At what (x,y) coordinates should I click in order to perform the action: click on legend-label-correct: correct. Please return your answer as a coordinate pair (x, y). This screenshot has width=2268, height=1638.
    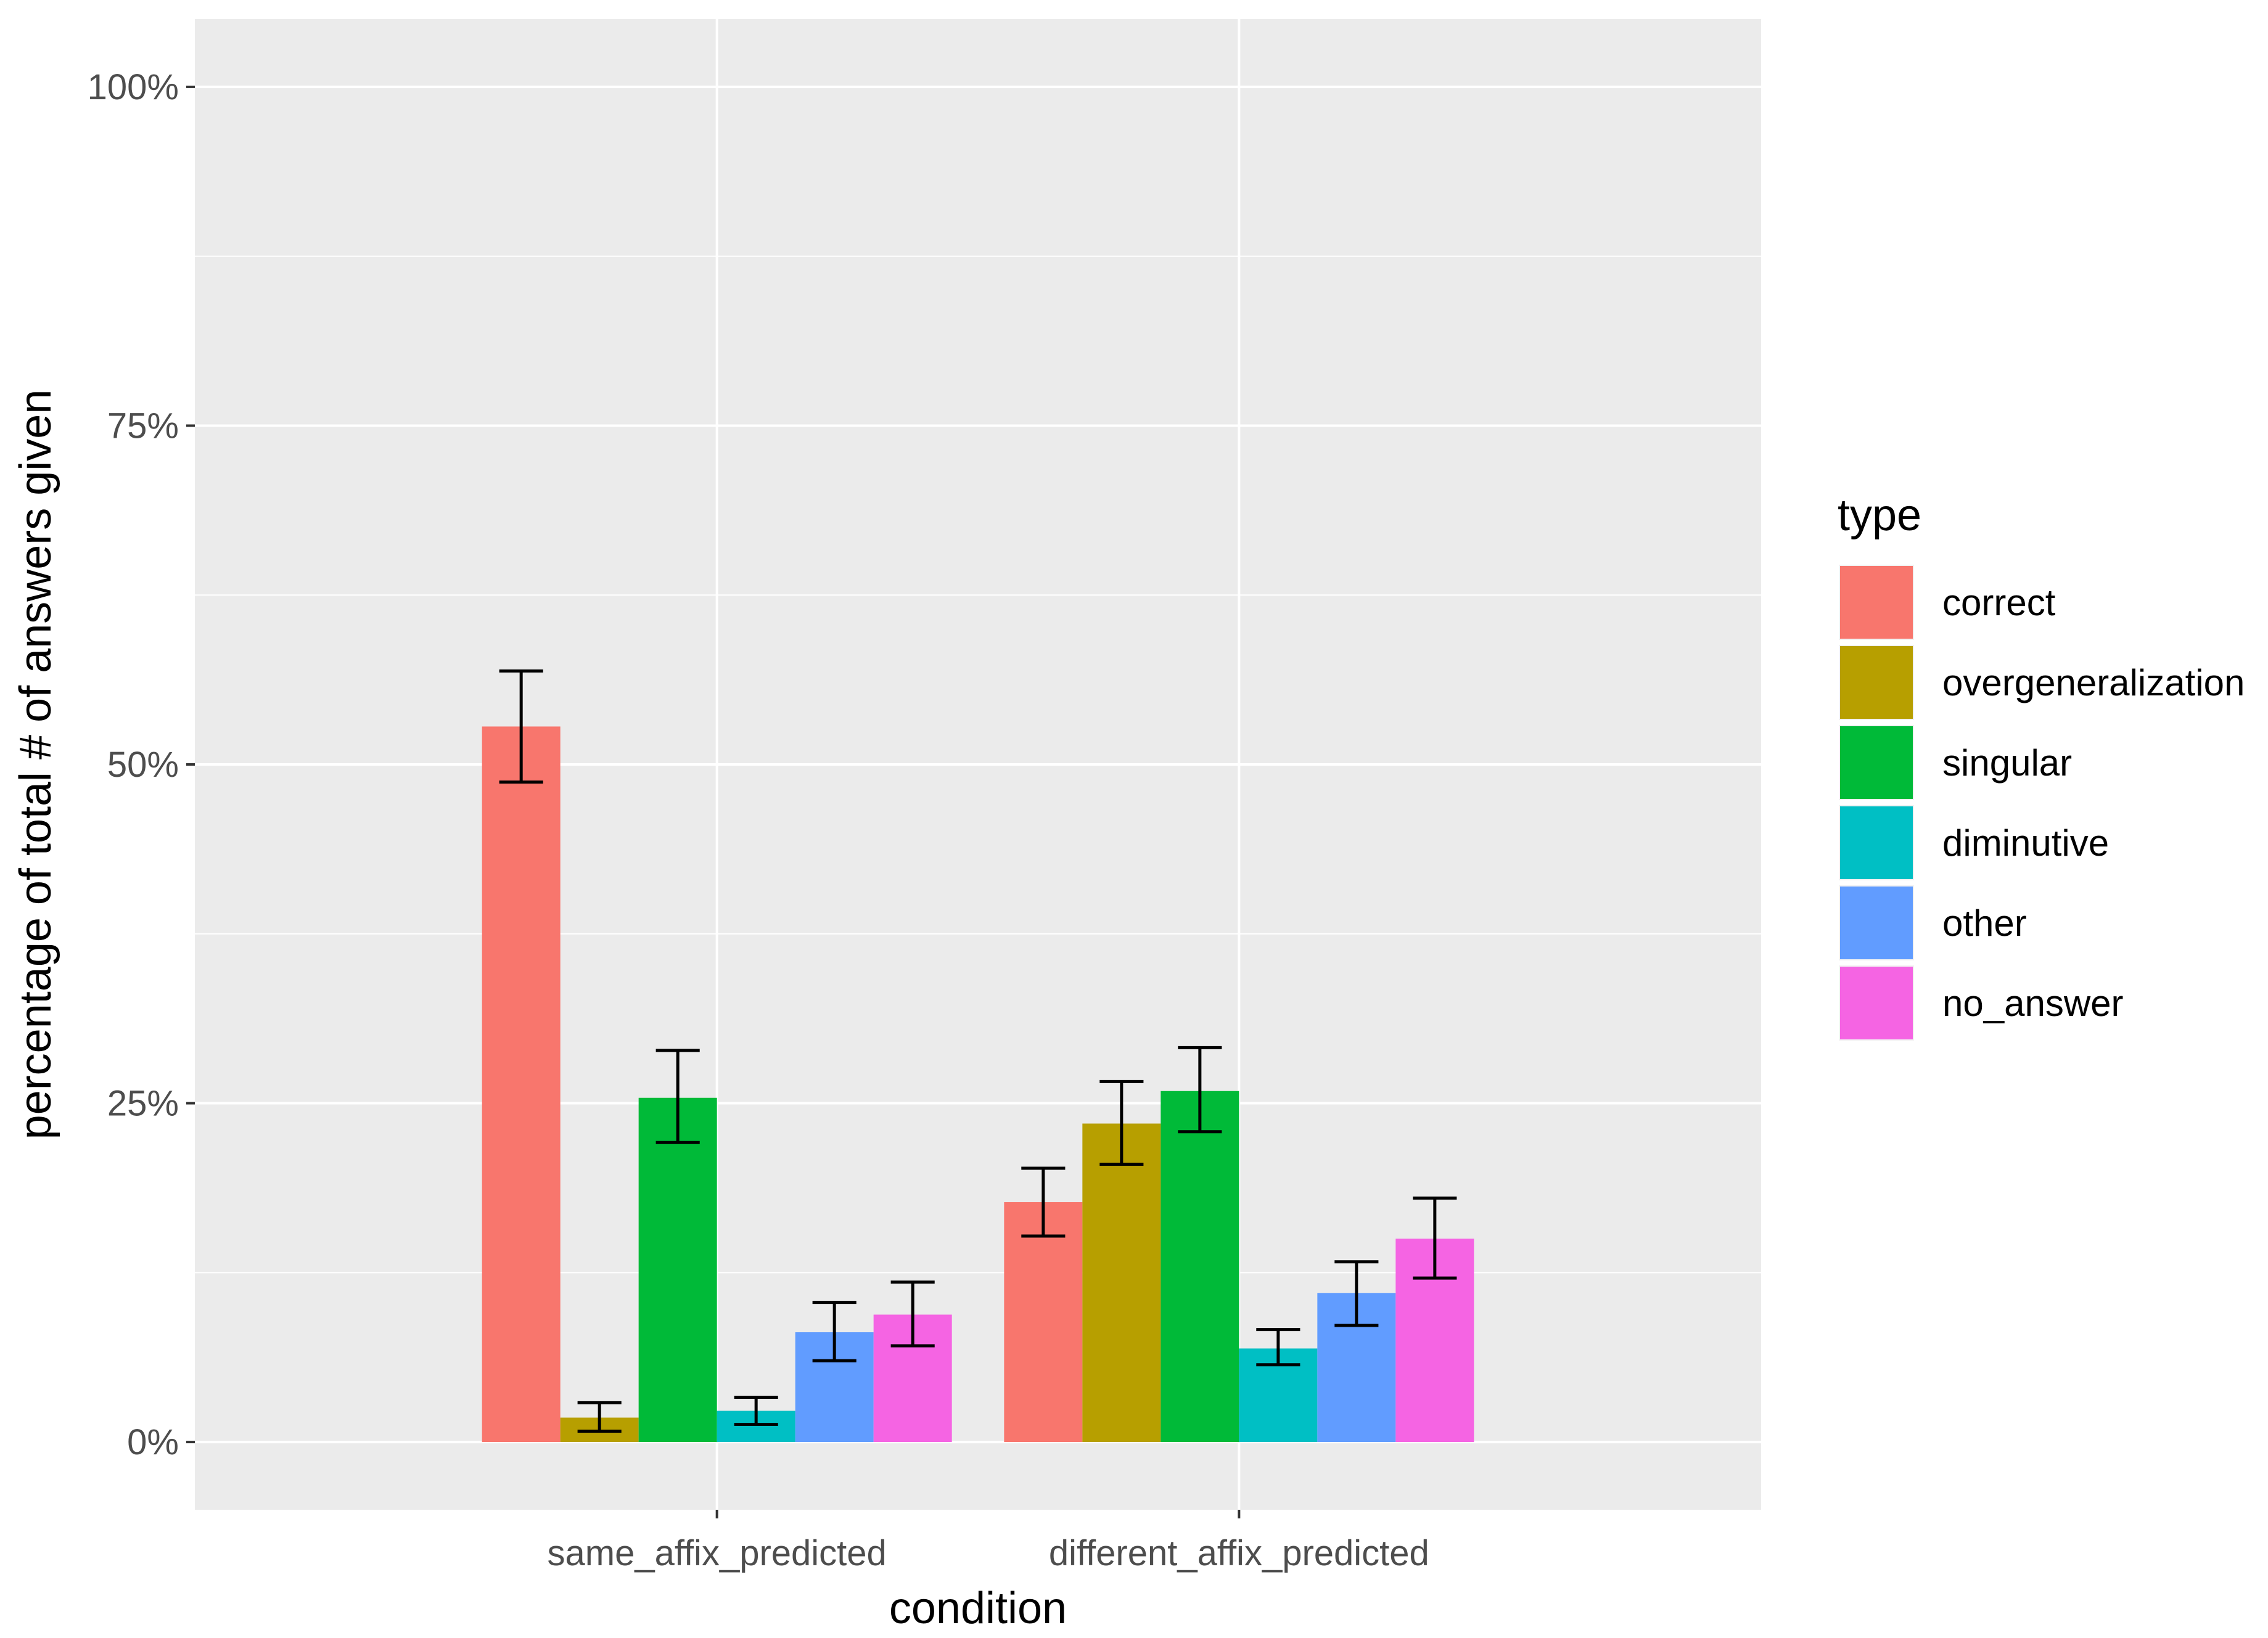
    Looking at the image, I should click on (1999, 602).